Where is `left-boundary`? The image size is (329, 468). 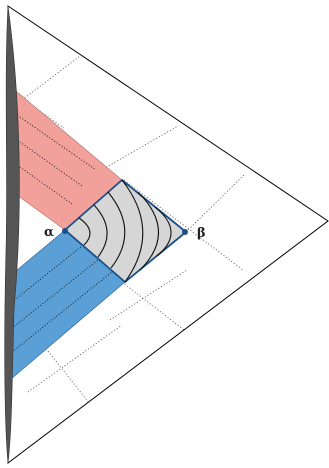 left-boundary is located at coordinates (12, 234).